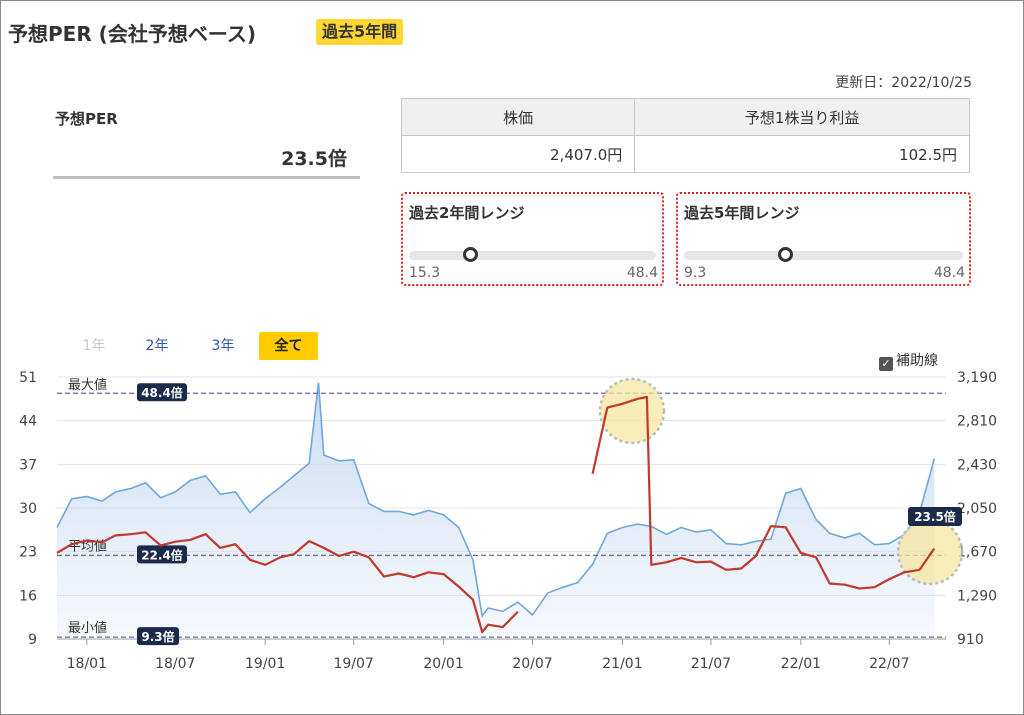 The width and height of the screenshot is (1024, 715). Describe the element at coordinates (223, 346) in the screenshot. I see `tab-3year: 3年` at that location.